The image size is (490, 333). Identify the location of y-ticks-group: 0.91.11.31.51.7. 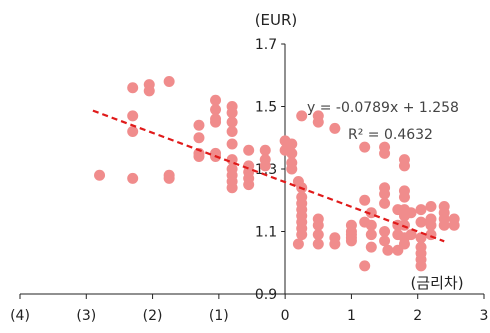
(270, 170).